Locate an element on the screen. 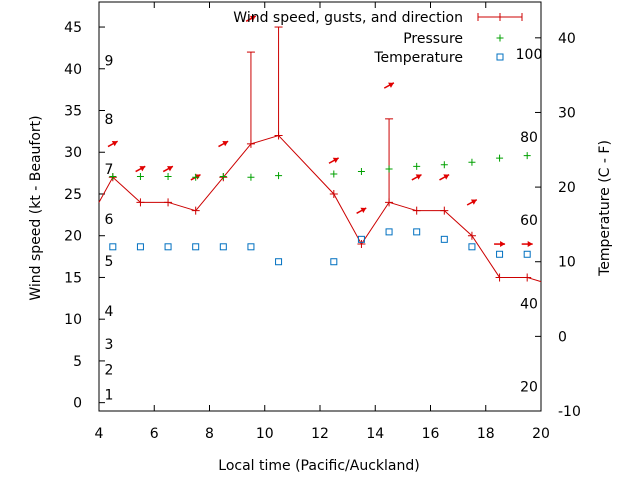  y-right-tick-label: 20 is located at coordinates (567, 188).